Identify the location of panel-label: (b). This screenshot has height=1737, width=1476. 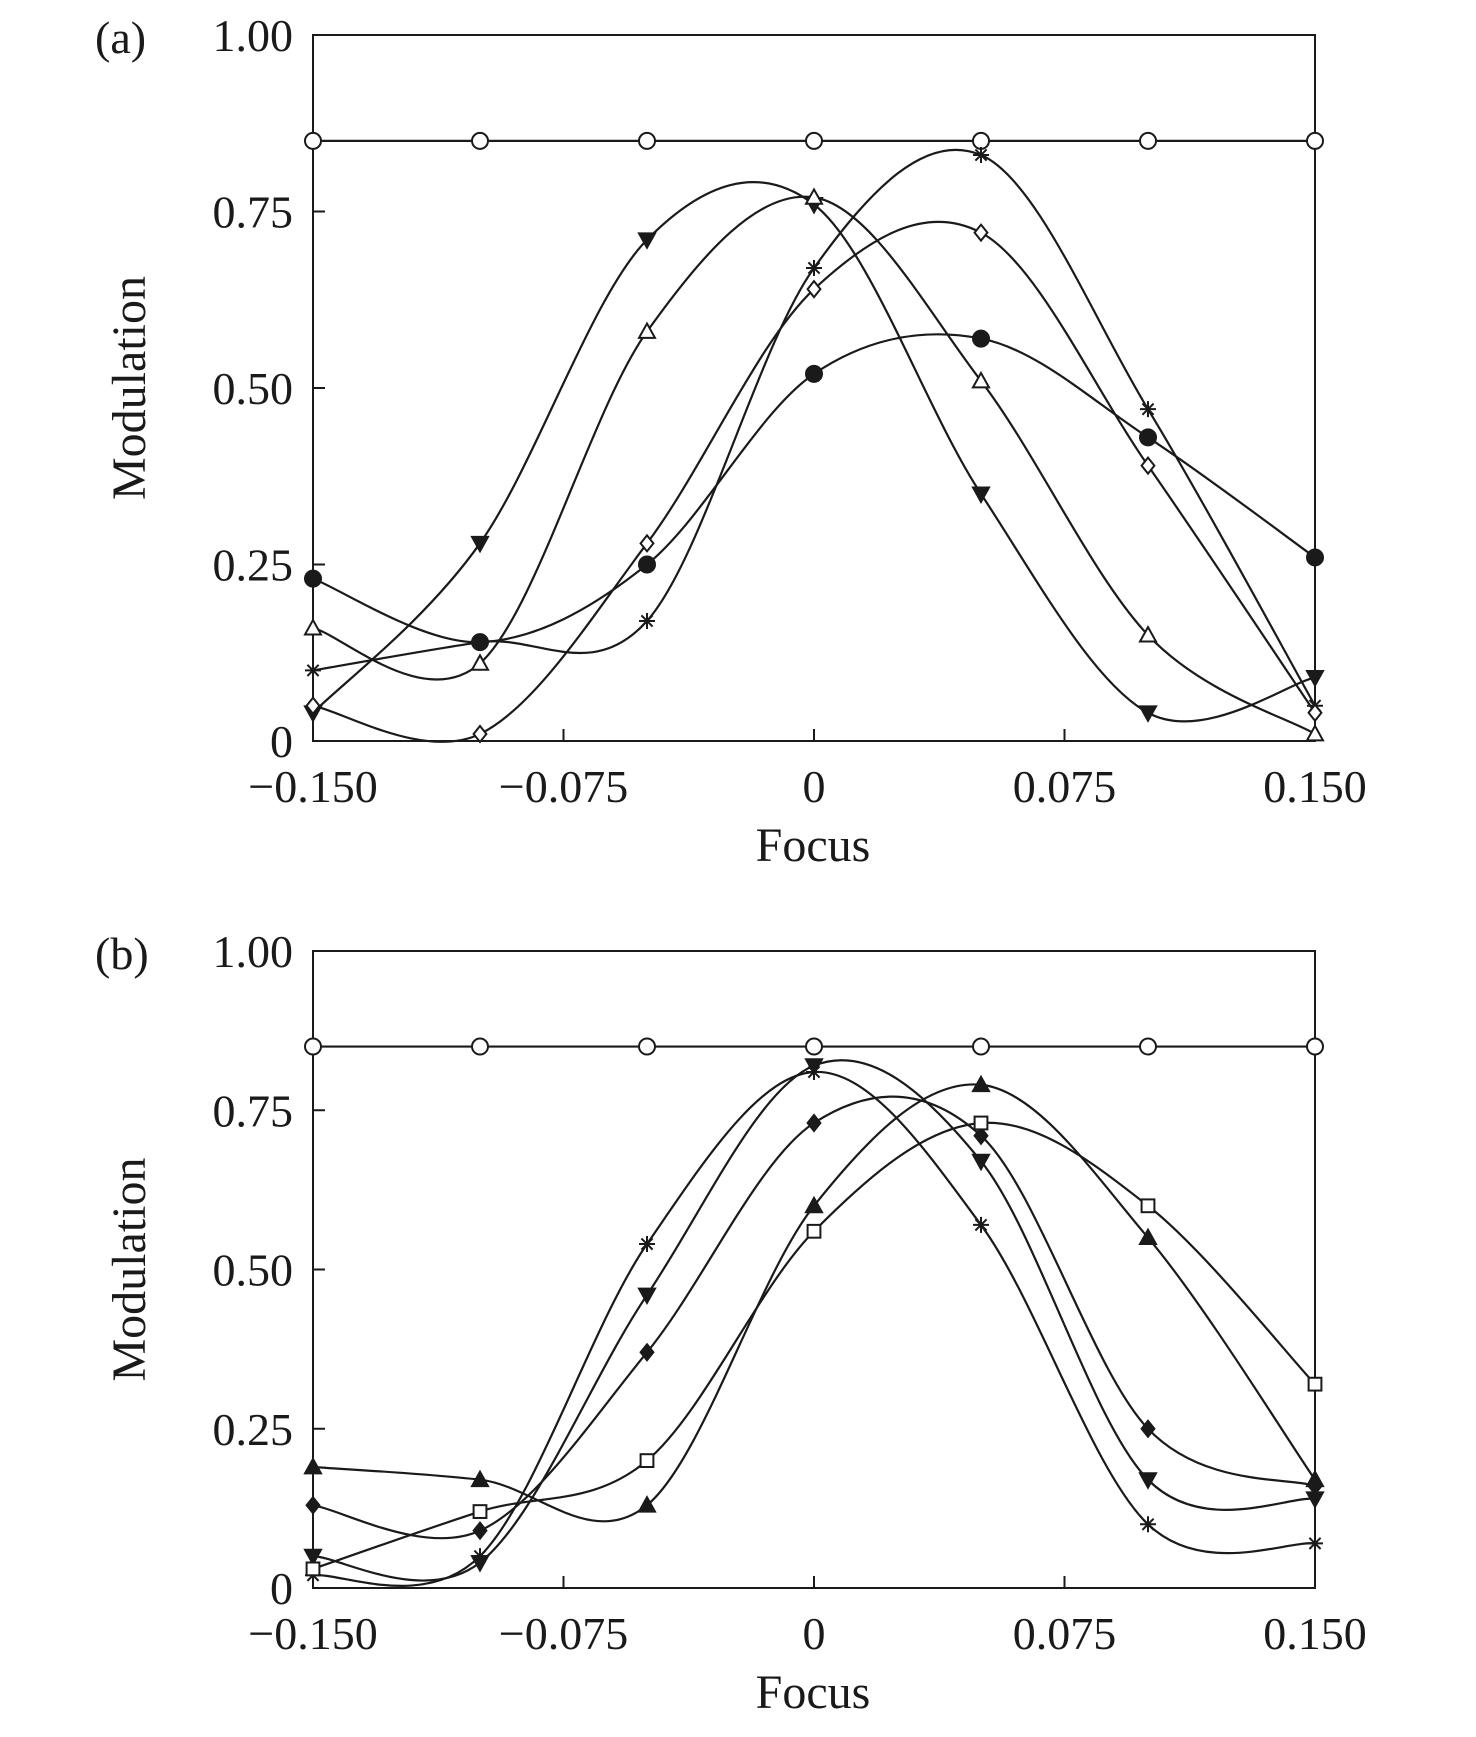
(122, 953).